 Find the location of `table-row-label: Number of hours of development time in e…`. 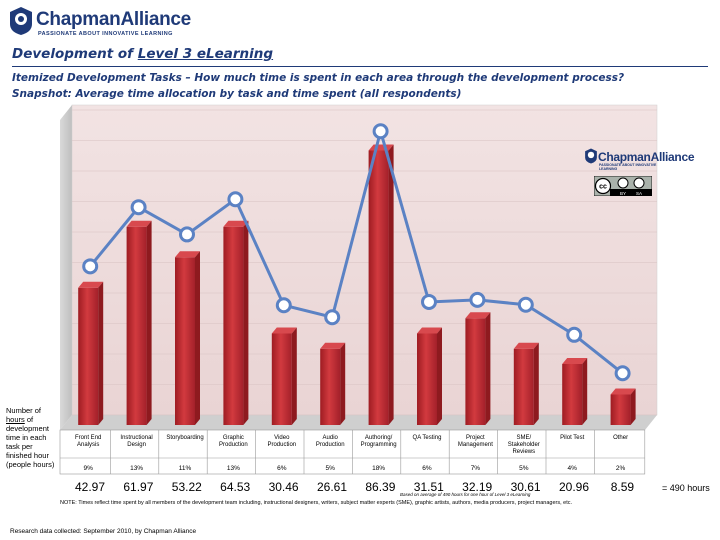

table-row-label: Number of hours of development time in e… is located at coordinates (32, 437).